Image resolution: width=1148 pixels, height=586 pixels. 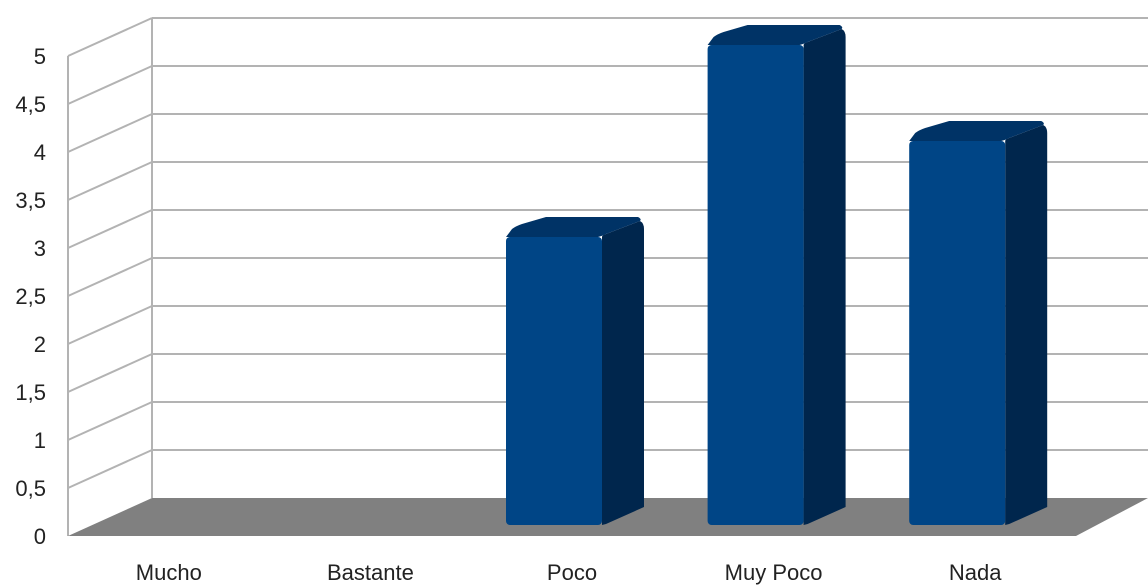 I want to click on y-tick-label: 1,5, so click(x=30, y=392).